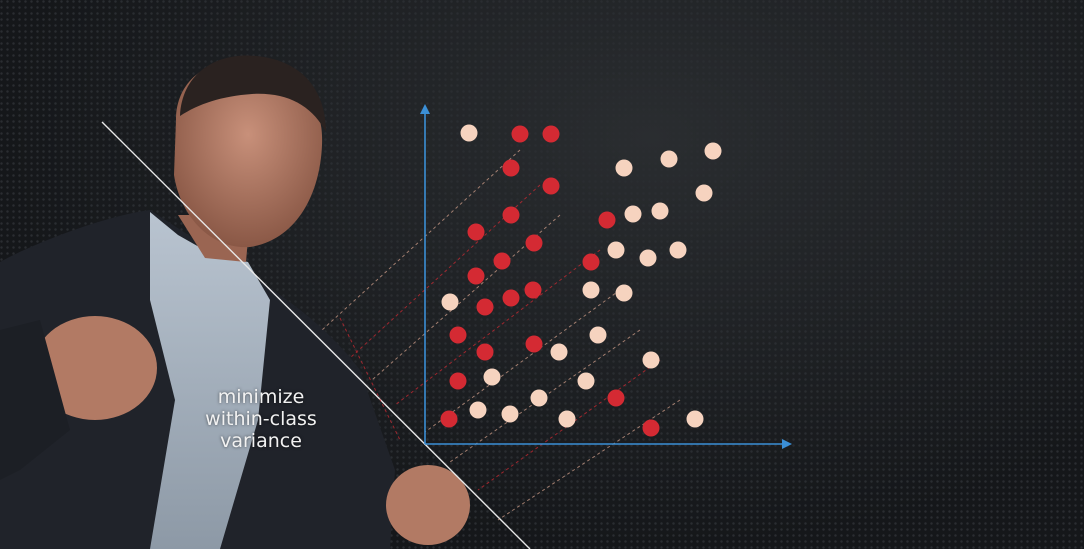 This screenshot has height=549, width=1084. I want to click on presenter-right-fist, so click(428, 505).